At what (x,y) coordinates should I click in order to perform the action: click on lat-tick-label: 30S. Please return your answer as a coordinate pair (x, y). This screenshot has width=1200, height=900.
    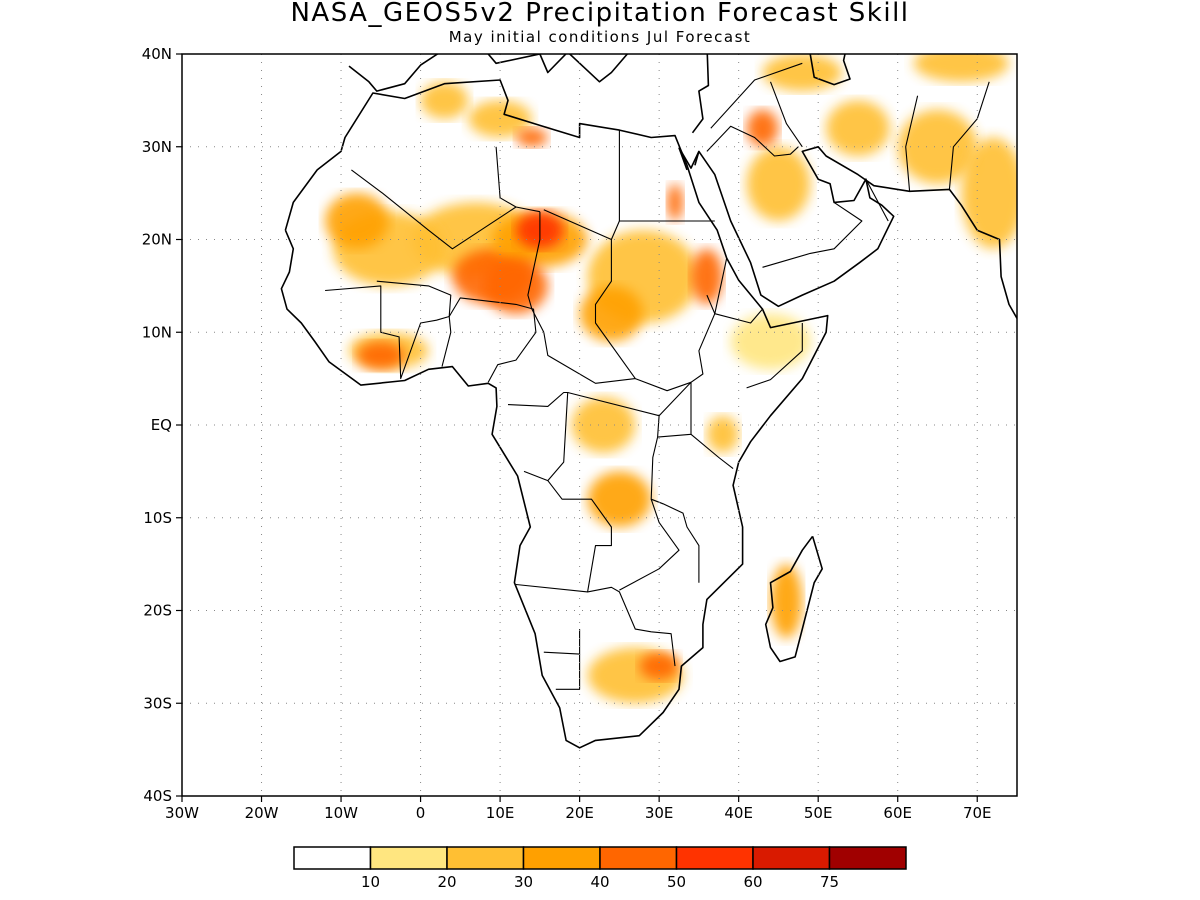
    Looking at the image, I should click on (157, 703).